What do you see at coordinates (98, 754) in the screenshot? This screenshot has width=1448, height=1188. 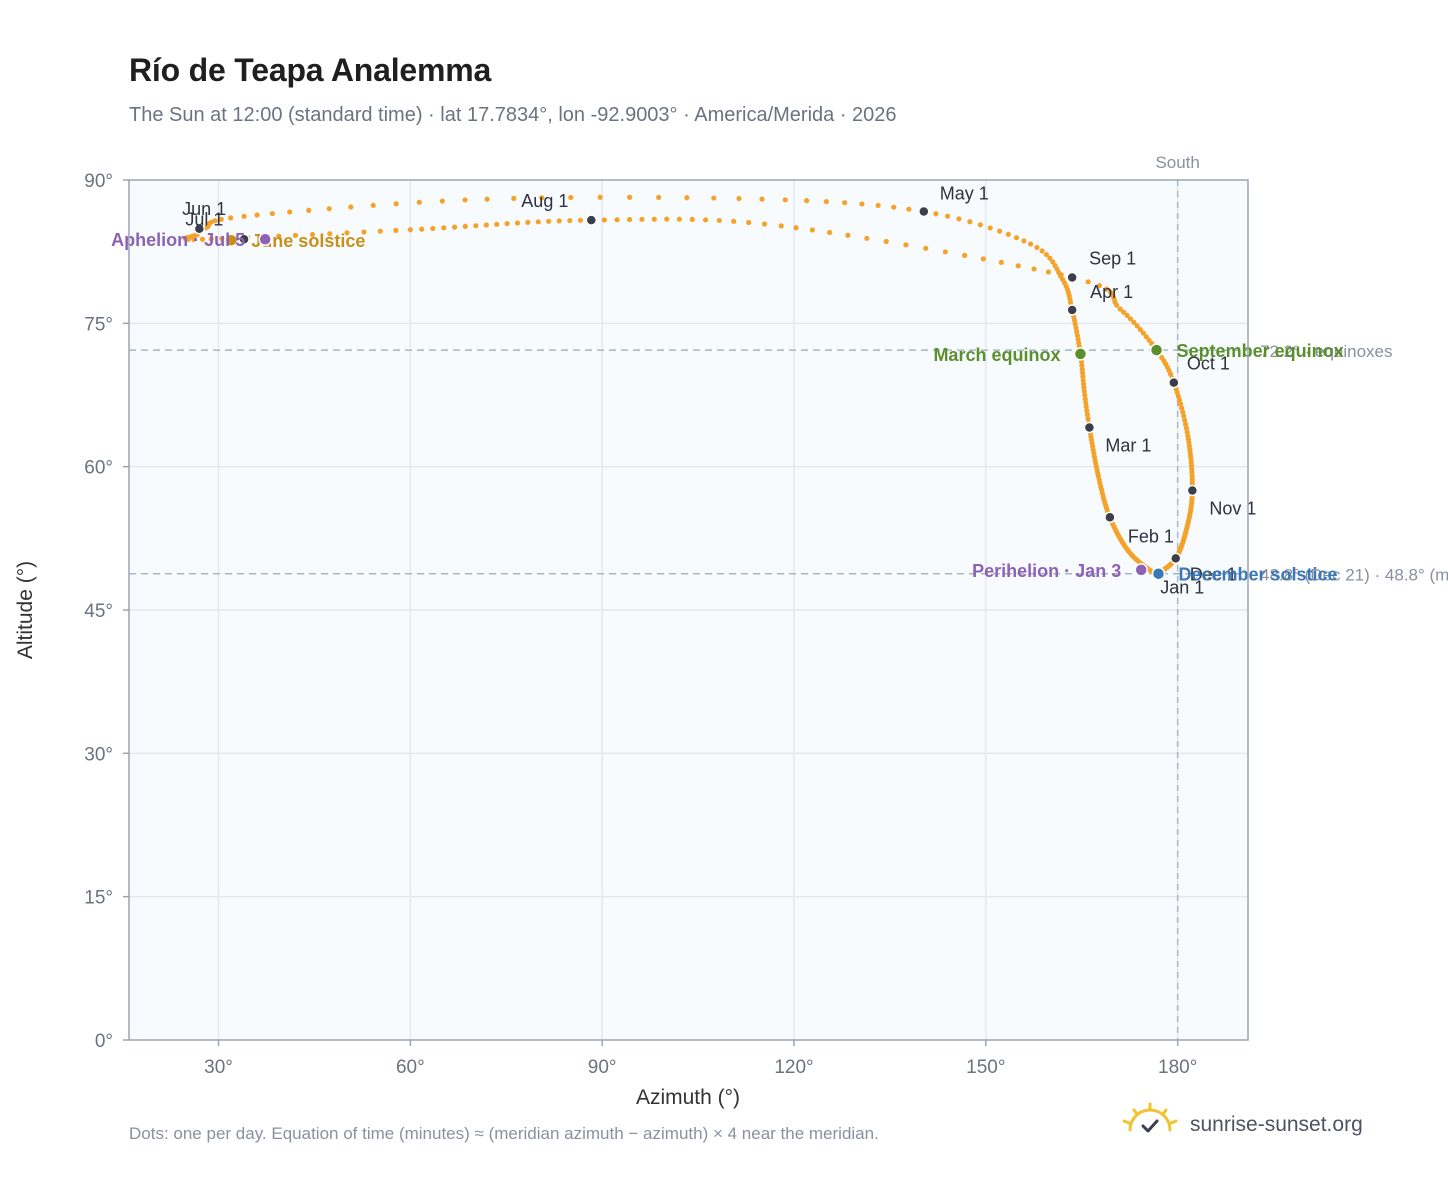 I see `y-tick-label: 30°` at bounding box center [98, 754].